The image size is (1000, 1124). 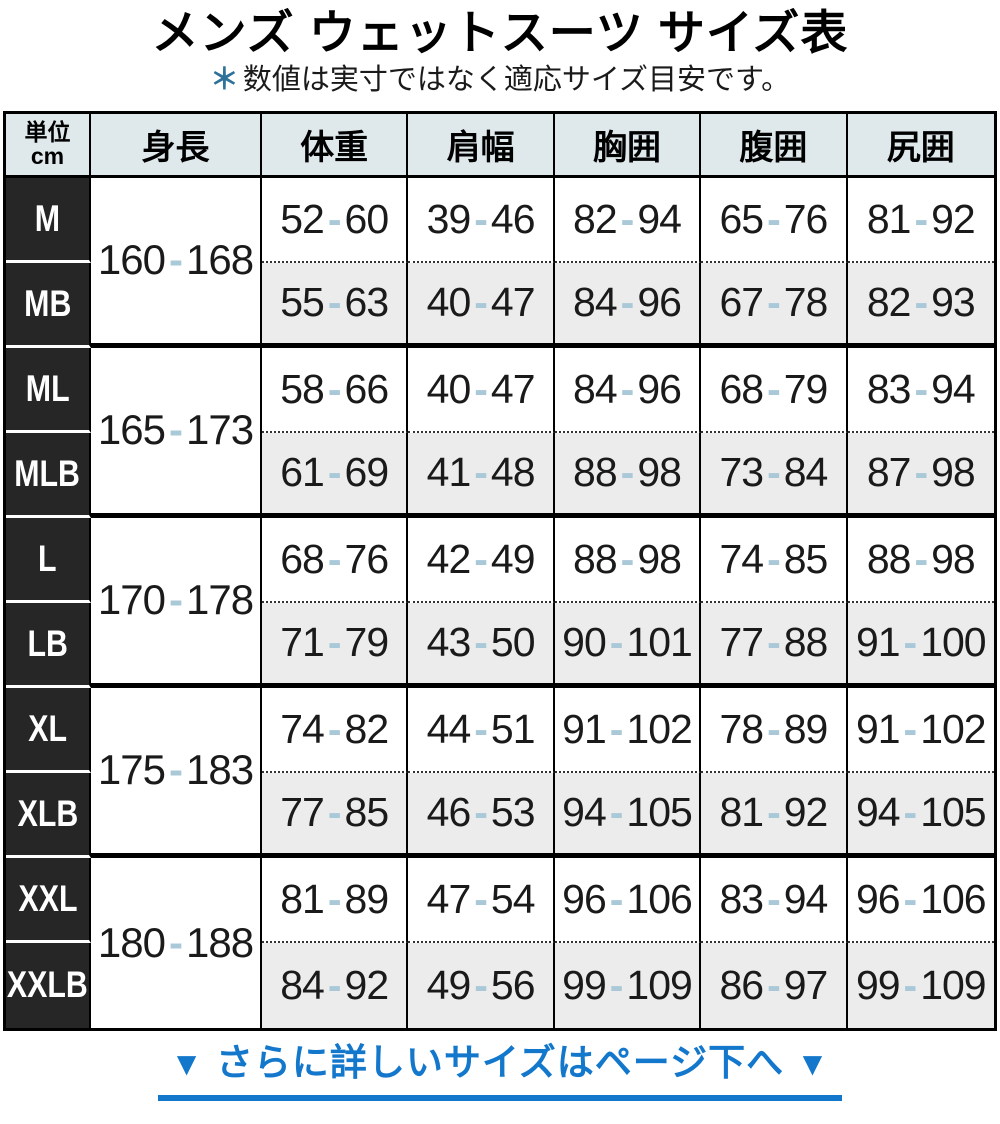 What do you see at coordinates (584, 898) in the screenshot?
I see `range-min: 96` at bounding box center [584, 898].